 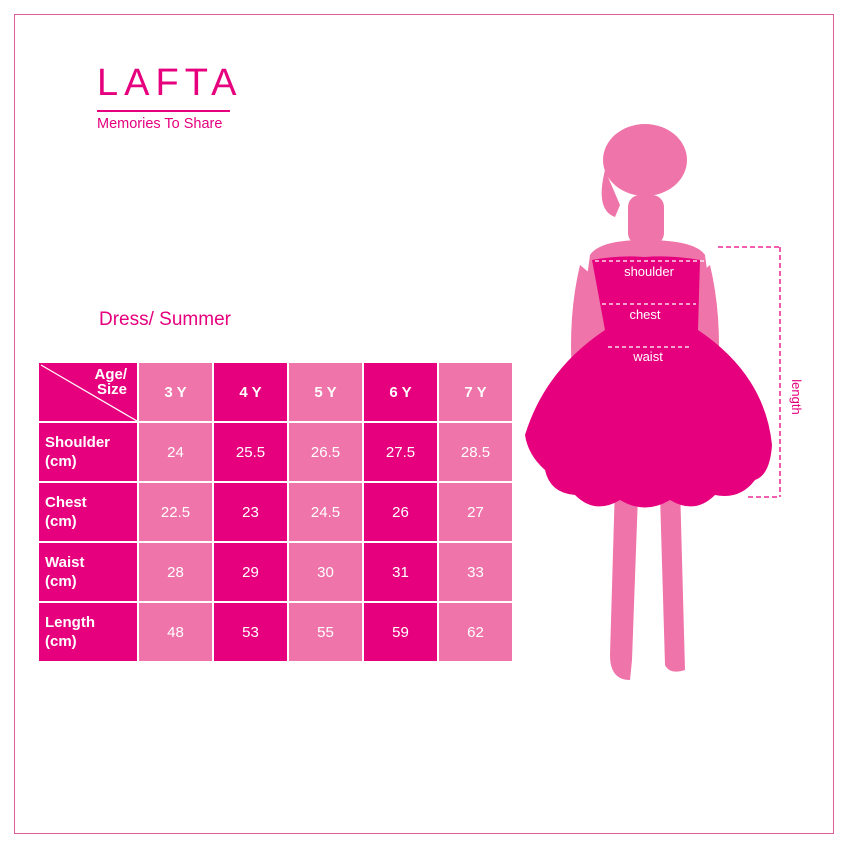 I want to click on corner-age: Age/, so click(x=110, y=374).